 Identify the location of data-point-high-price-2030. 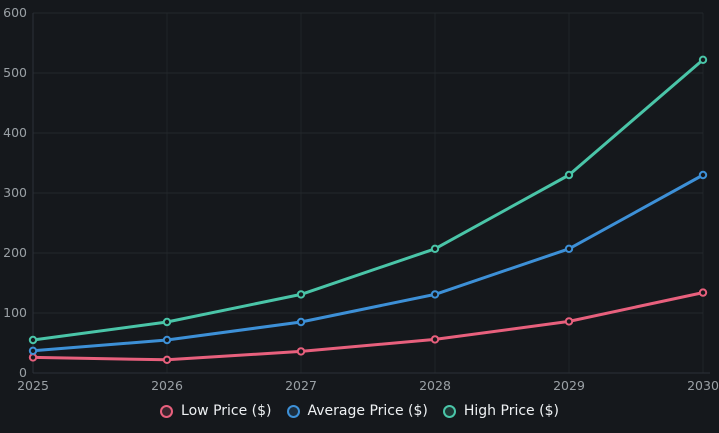
(703, 59).